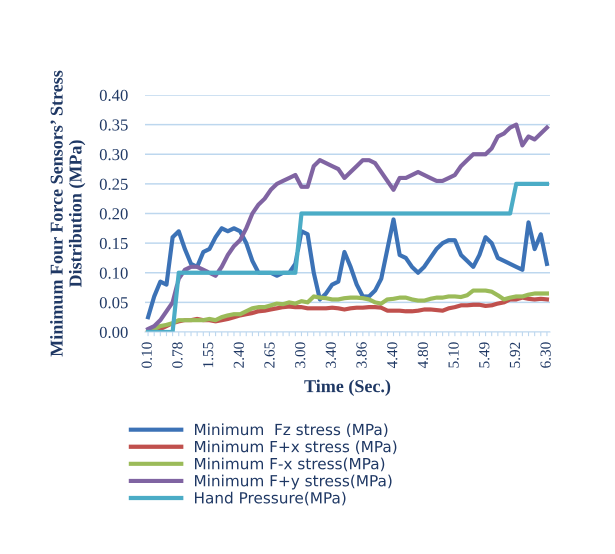 Image resolution: width=615 pixels, height=554 pixels. What do you see at coordinates (331, 355) in the screenshot?
I see `x-tick-label: 3.40` at bounding box center [331, 355].